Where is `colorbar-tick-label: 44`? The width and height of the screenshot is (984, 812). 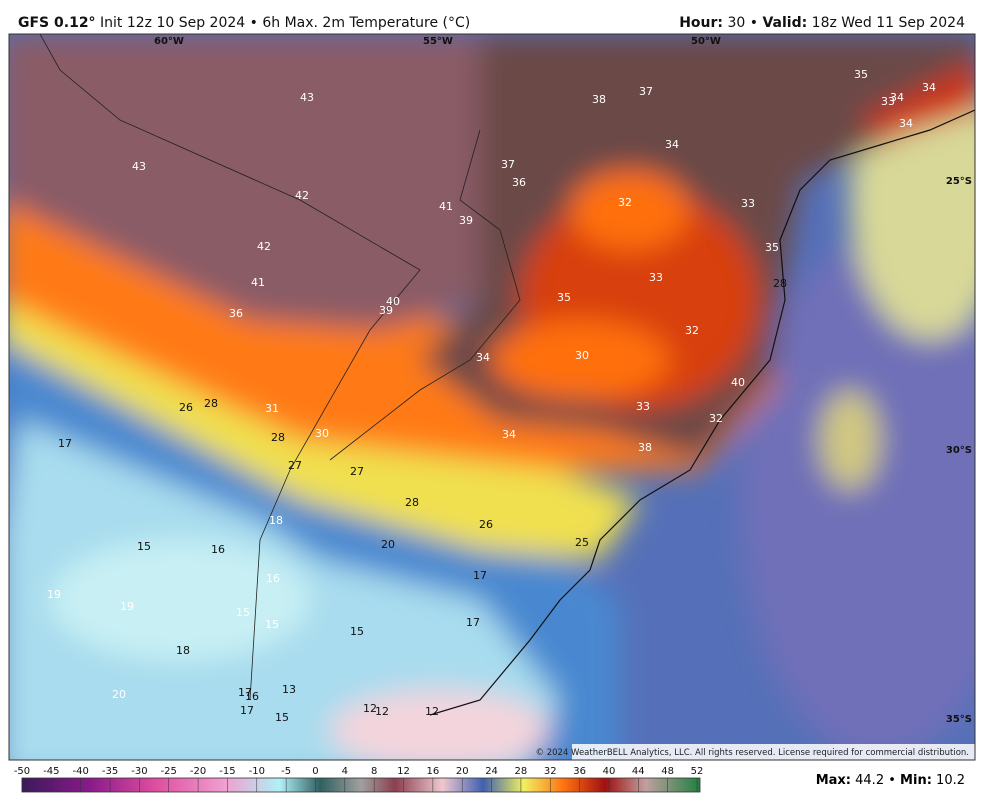
colorbar-tick-label: 44 is located at coordinates (638, 771).